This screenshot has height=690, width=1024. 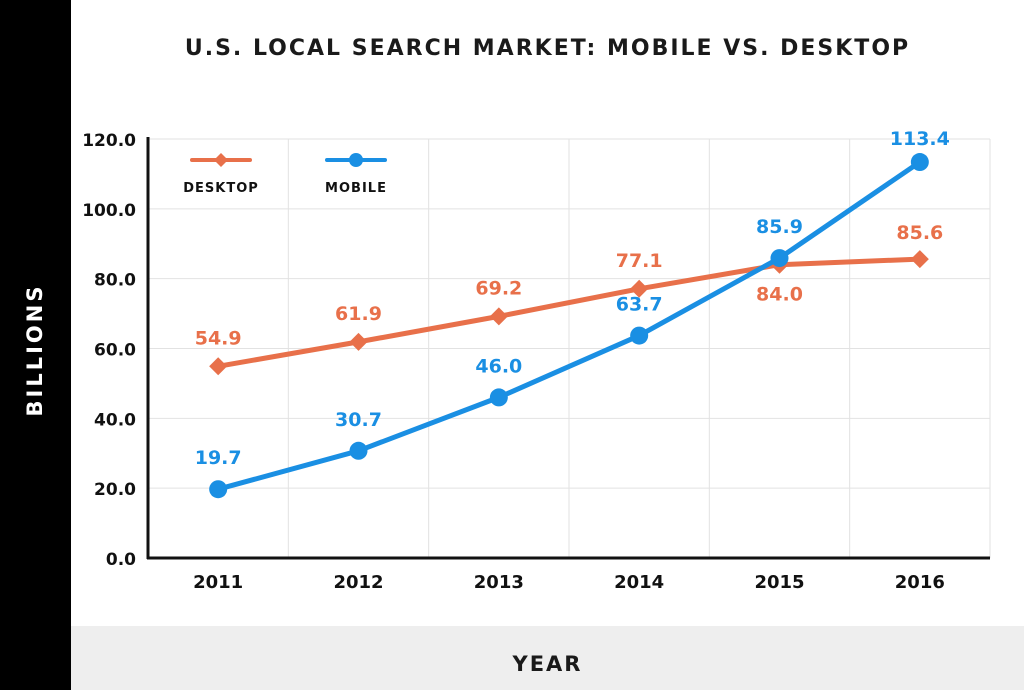 What do you see at coordinates (779, 295) in the screenshot?
I see `desktop-data-label: 84.0` at bounding box center [779, 295].